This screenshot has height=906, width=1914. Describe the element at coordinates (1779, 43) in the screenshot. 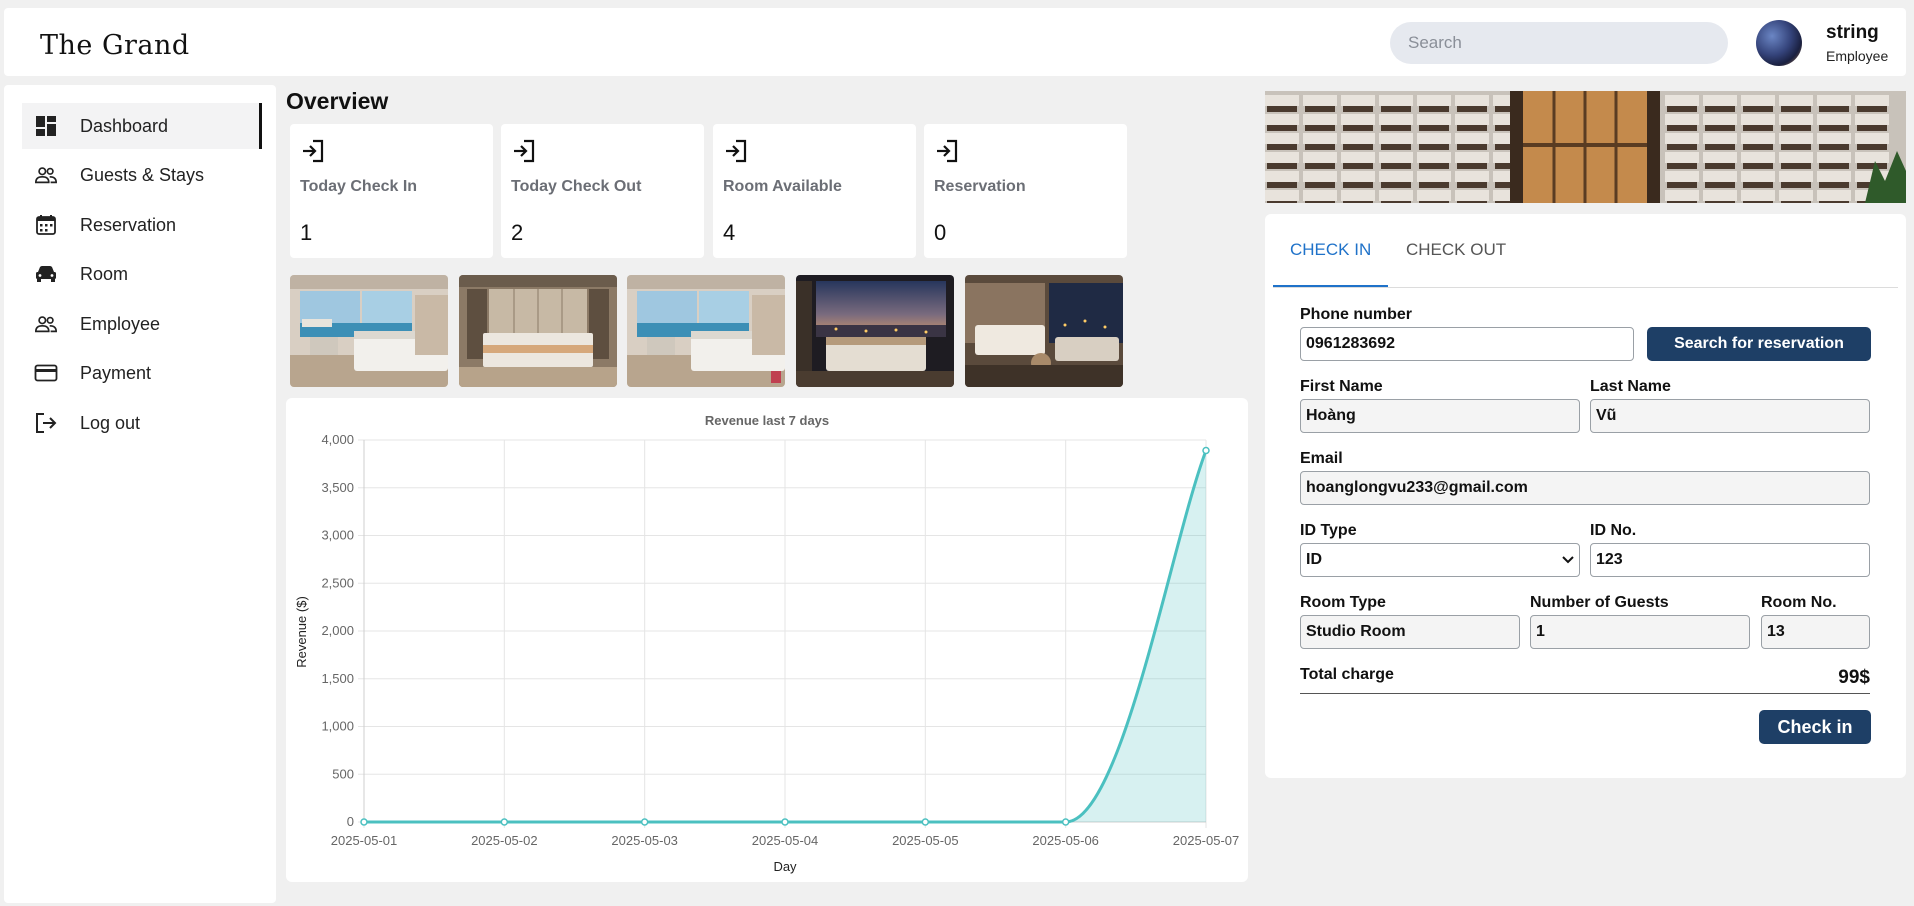

I see `avatar` at that location.